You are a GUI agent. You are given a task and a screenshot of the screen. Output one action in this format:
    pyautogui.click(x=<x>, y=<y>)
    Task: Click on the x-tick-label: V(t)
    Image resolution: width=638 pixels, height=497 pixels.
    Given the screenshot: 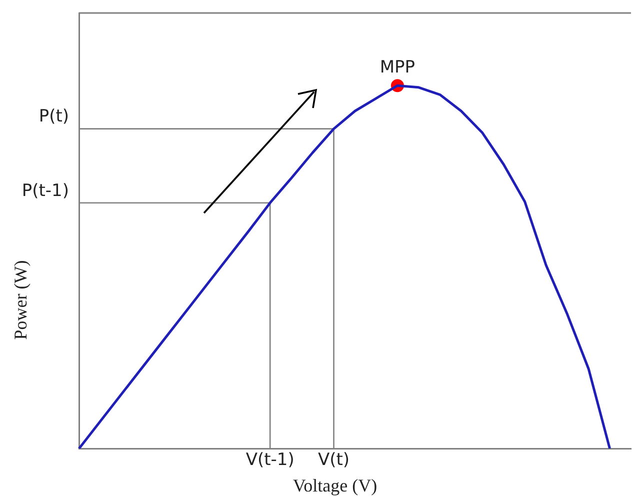 What is the action you would take?
    pyautogui.click(x=334, y=460)
    